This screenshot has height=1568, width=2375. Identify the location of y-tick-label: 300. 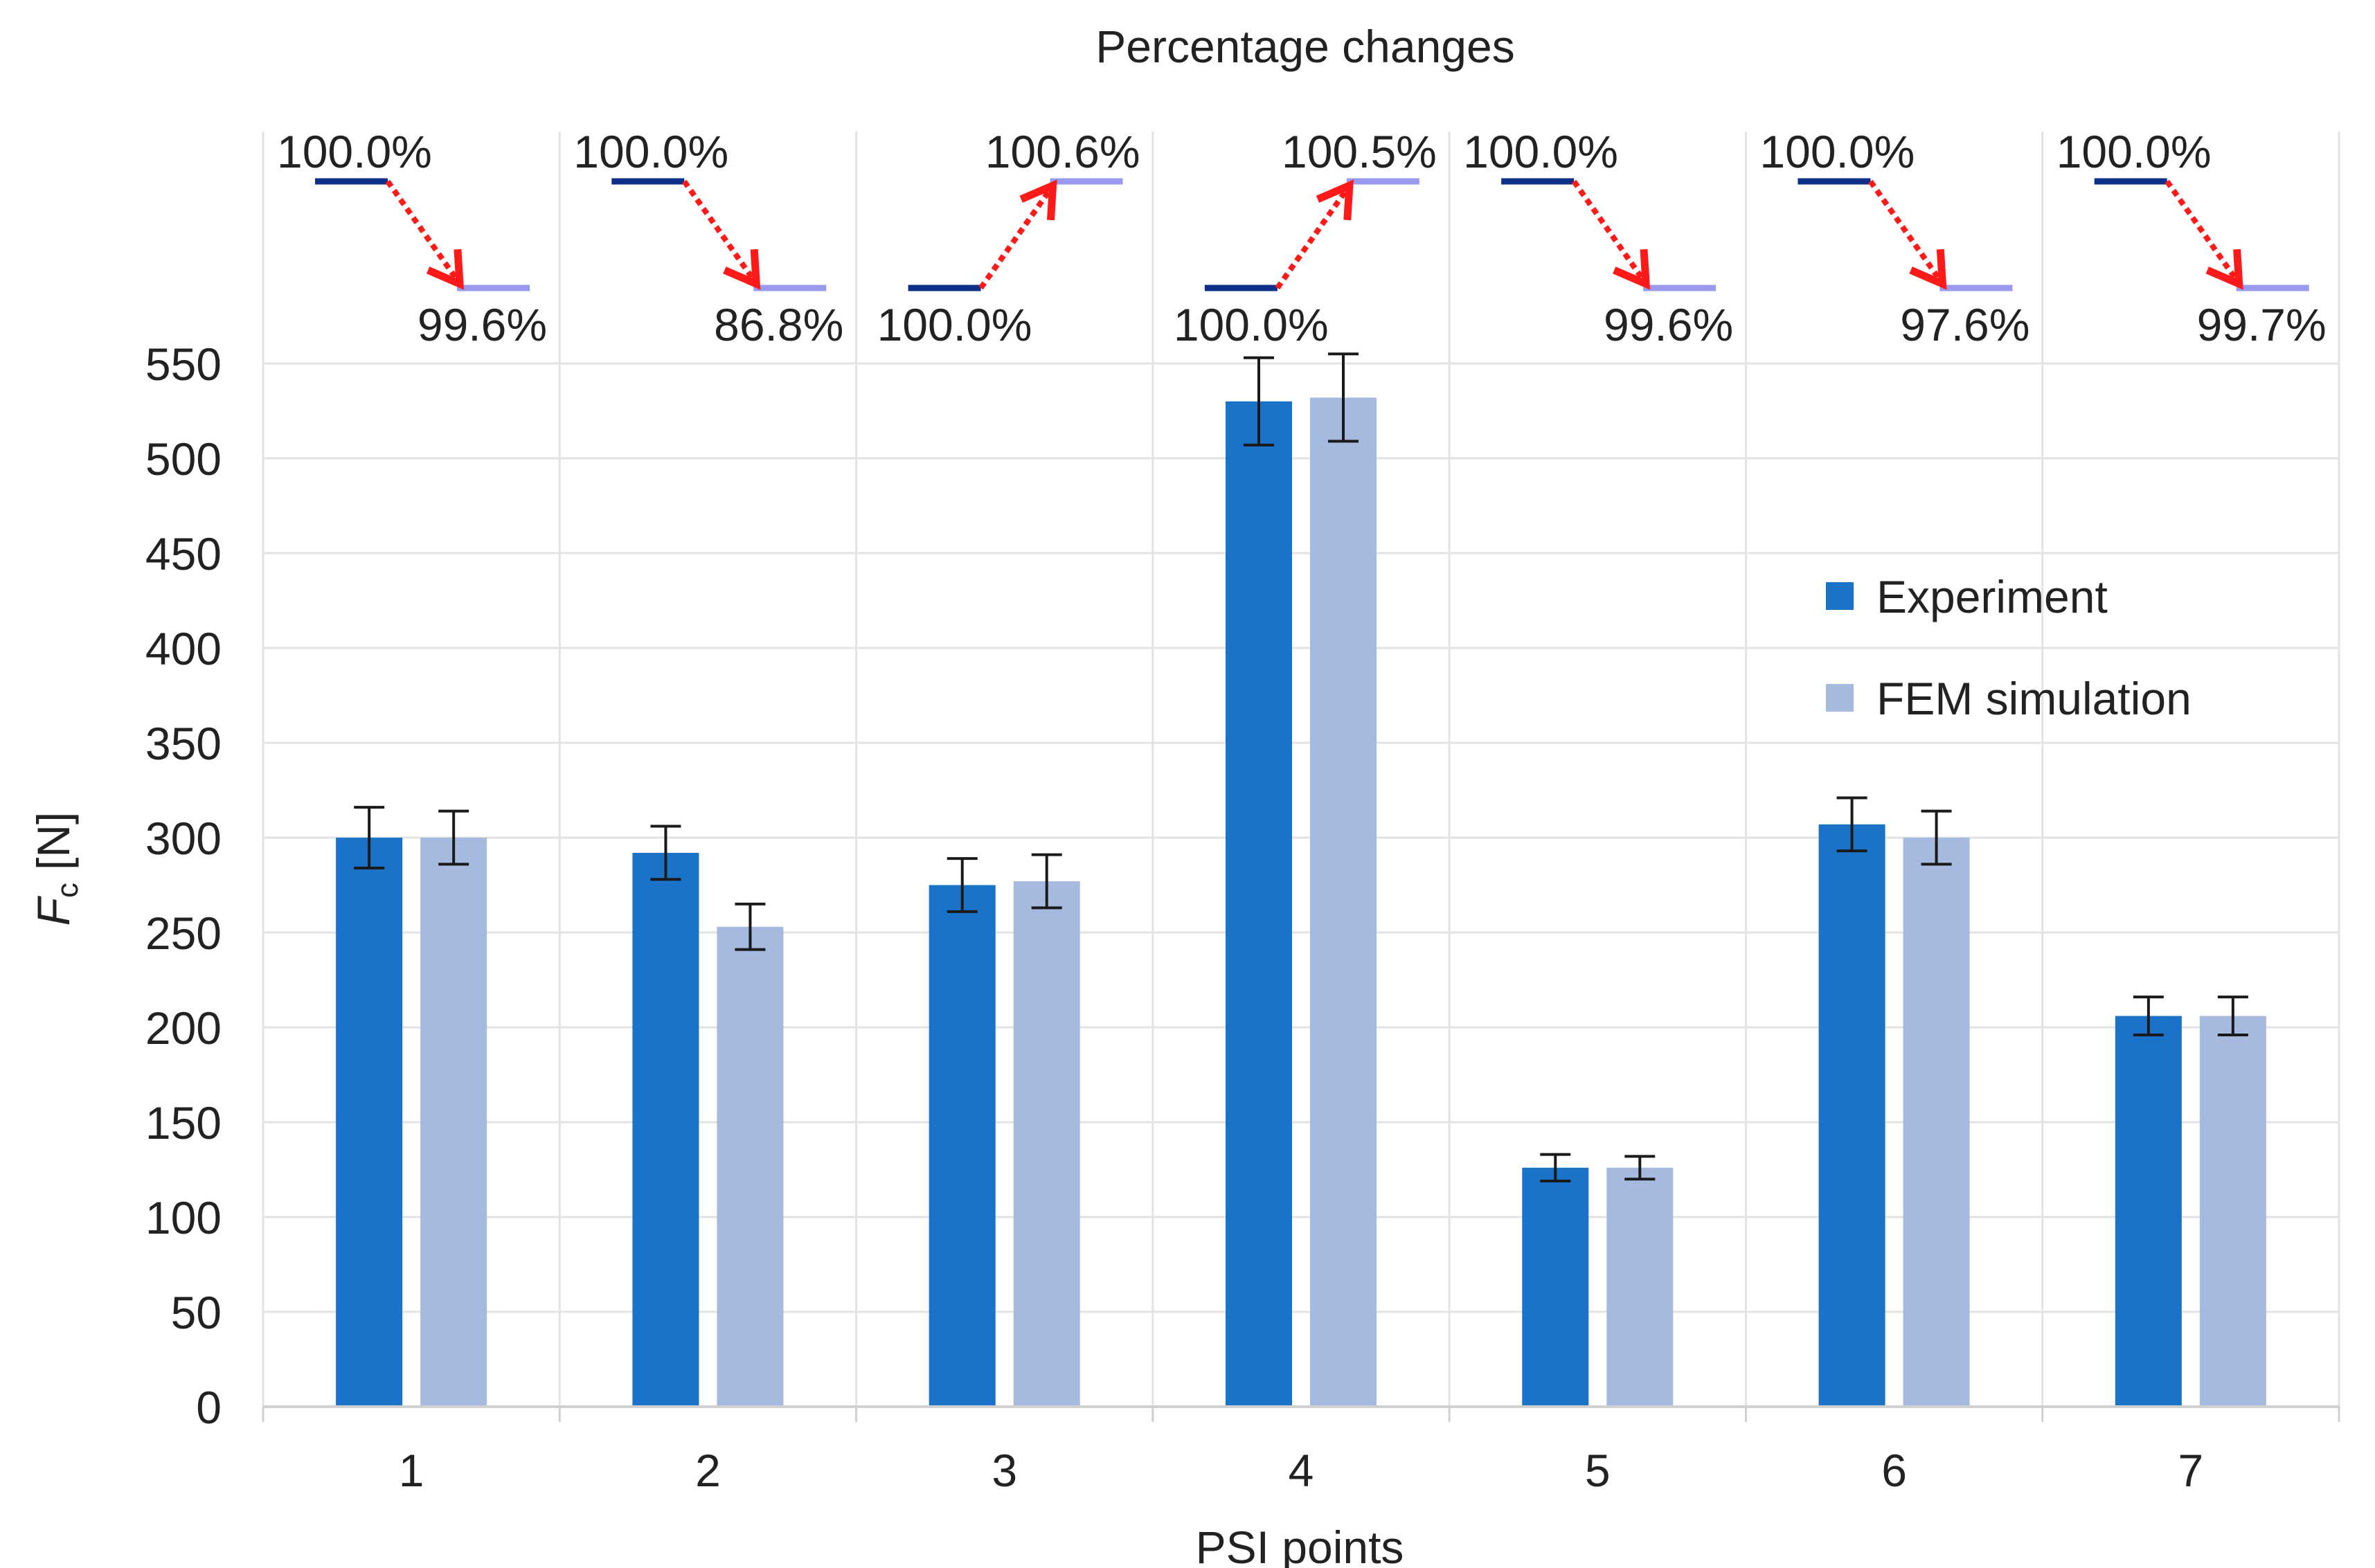
(184, 838).